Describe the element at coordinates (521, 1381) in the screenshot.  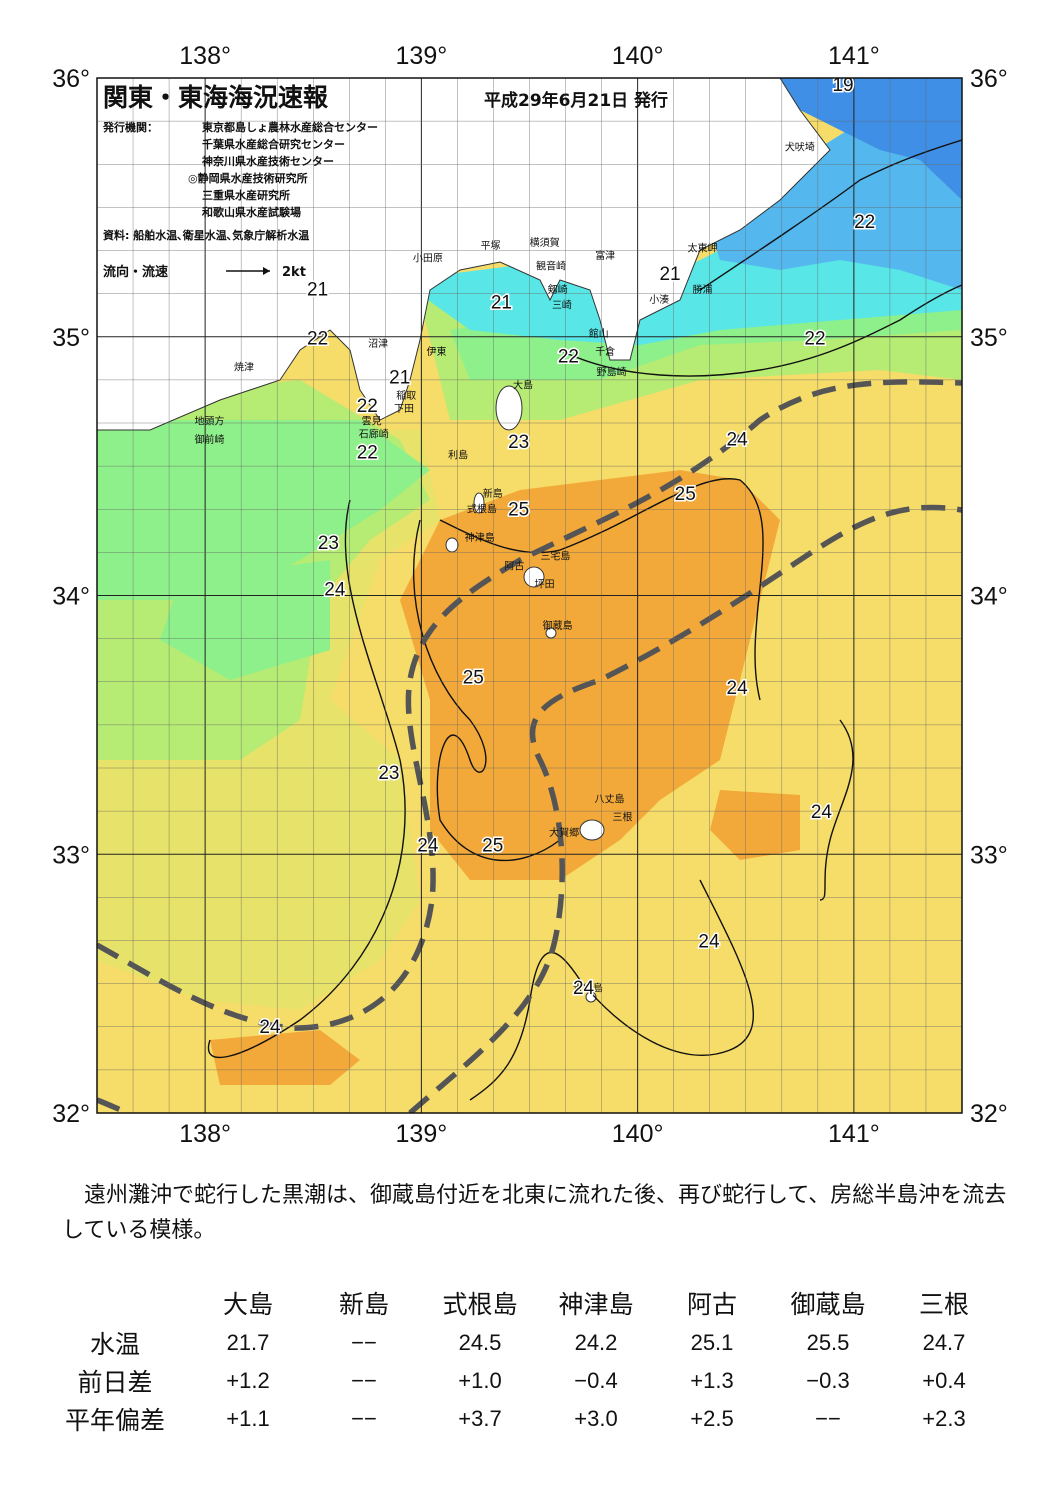
I see `table-row: 前日差 +1.2 −− +1.0 −0.4 +1.3 −0.3 +0.4` at that location.